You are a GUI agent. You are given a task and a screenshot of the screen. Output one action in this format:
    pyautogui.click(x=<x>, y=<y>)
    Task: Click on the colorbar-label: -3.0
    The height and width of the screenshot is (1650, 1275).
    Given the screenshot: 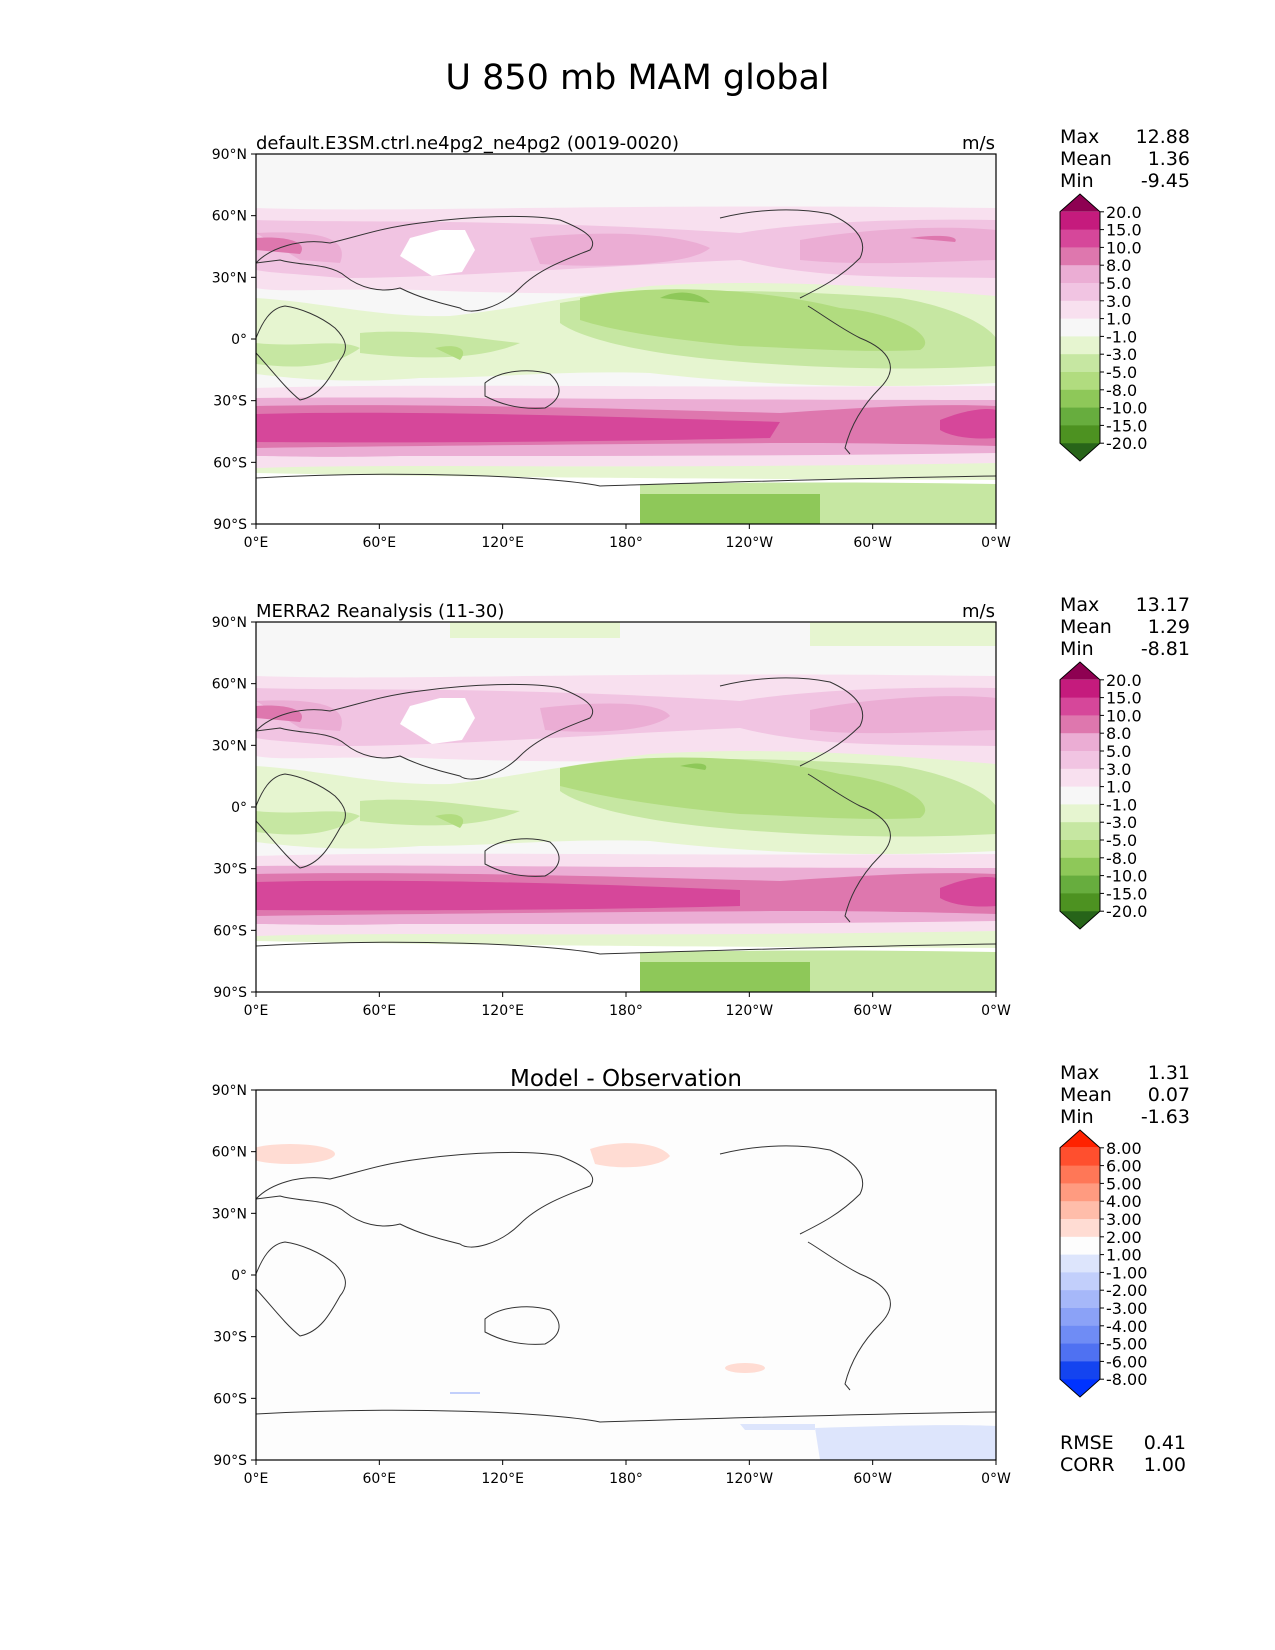 What is the action you would take?
    pyautogui.click(x=1121, y=354)
    